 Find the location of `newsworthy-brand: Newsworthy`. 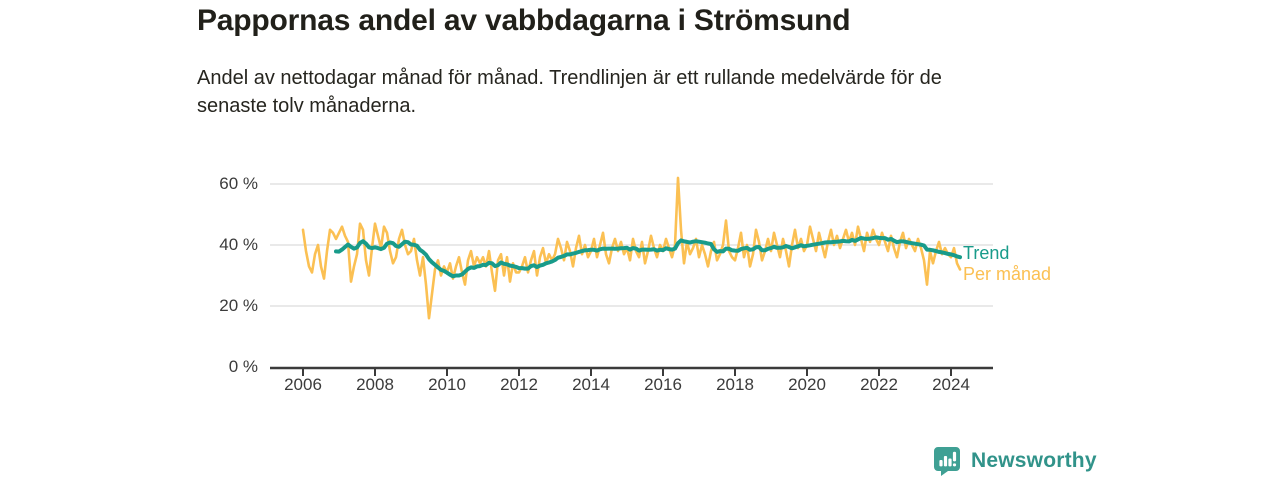

newsworthy-brand: Newsworthy is located at coordinates (1015, 461).